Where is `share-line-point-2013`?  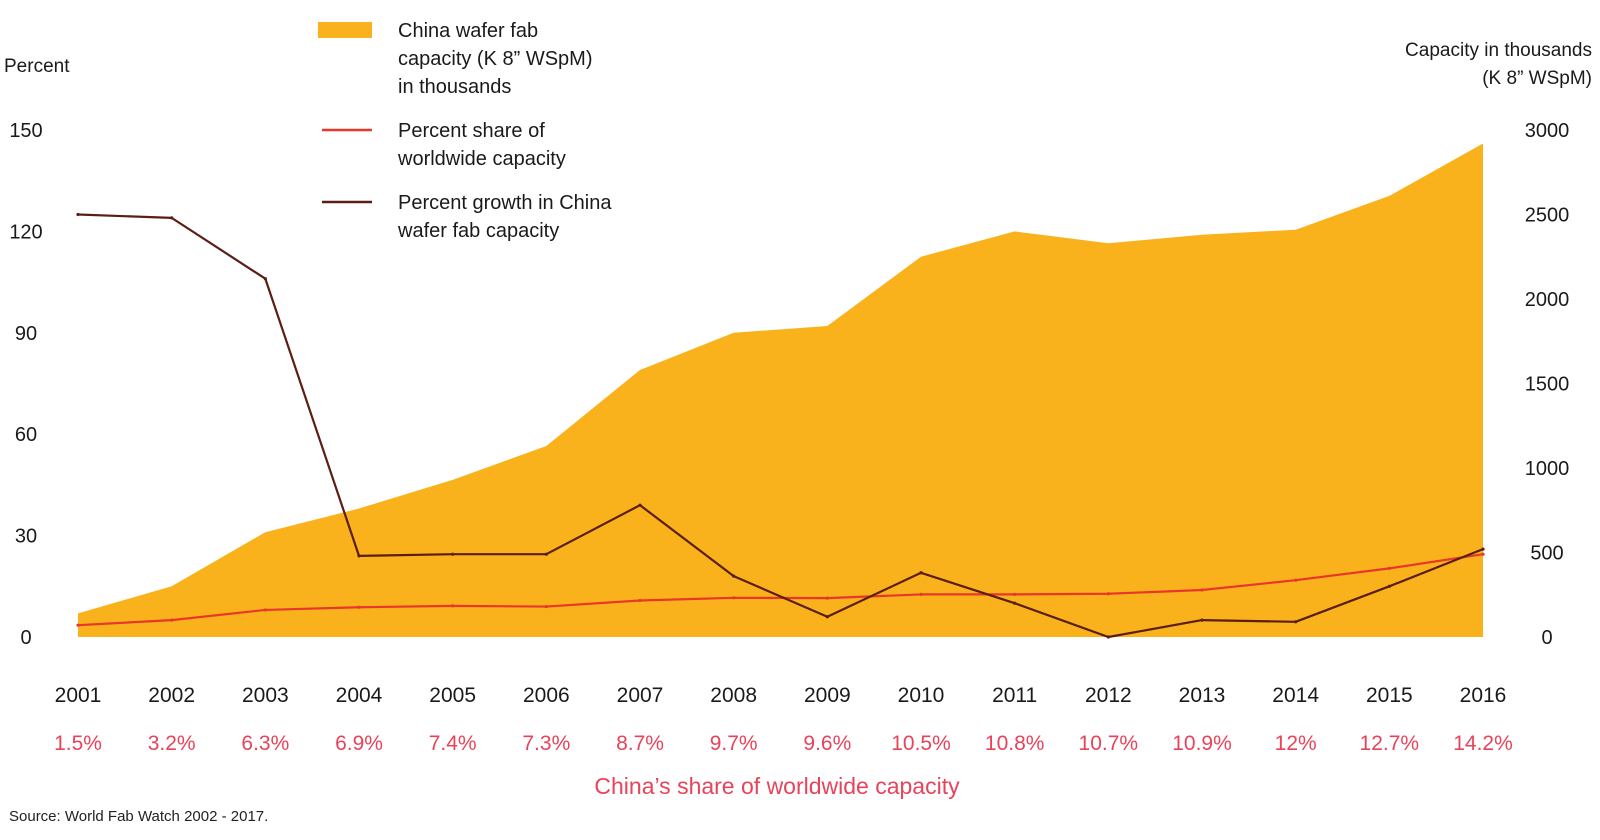
share-line-point-2013 is located at coordinates (1202, 590).